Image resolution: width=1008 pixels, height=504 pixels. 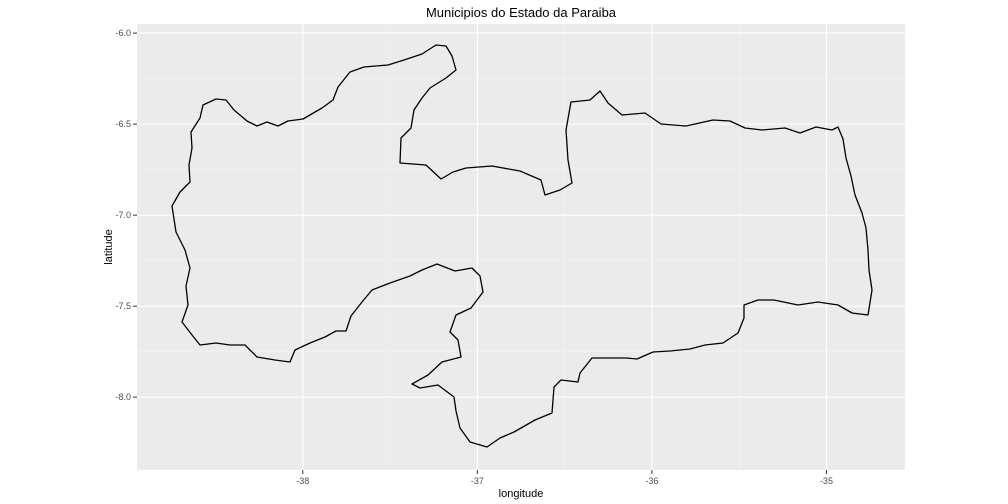 What do you see at coordinates (477, 481) in the screenshot?
I see `x-tick-label: -37` at bounding box center [477, 481].